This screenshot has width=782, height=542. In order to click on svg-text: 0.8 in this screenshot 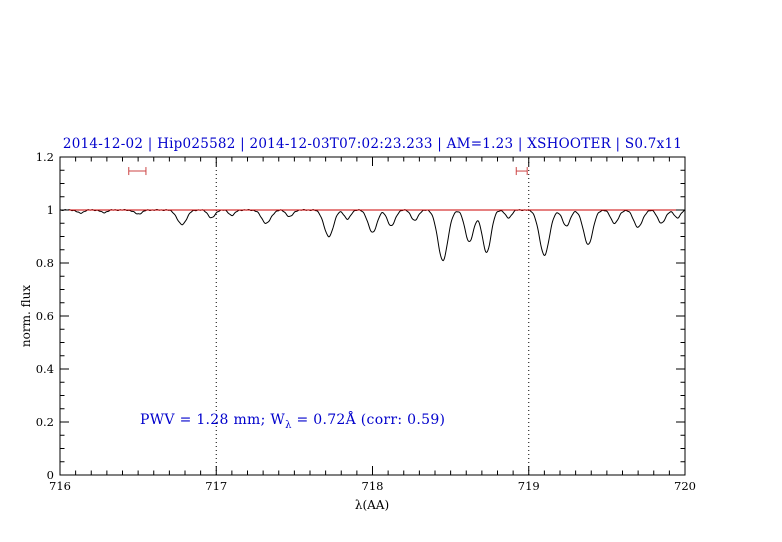, I will do `click(45, 263)`.